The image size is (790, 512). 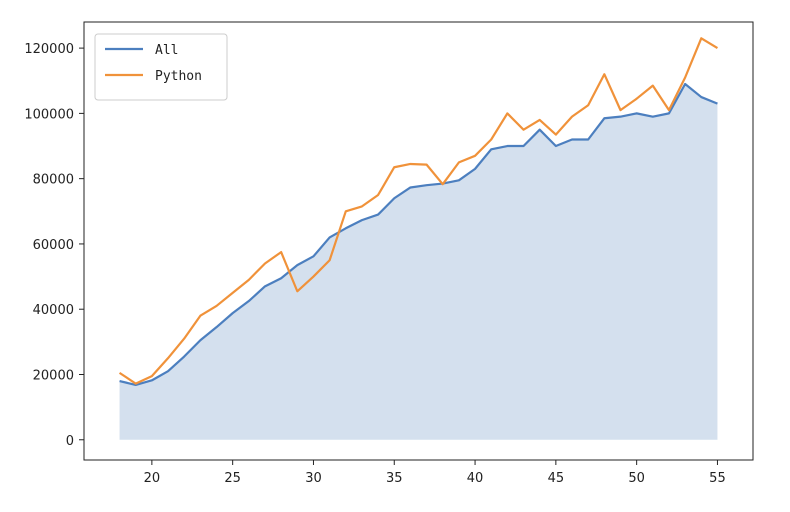 What do you see at coordinates (178, 76) in the screenshot?
I see `legend-label-python: Python` at bounding box center [178, 76].